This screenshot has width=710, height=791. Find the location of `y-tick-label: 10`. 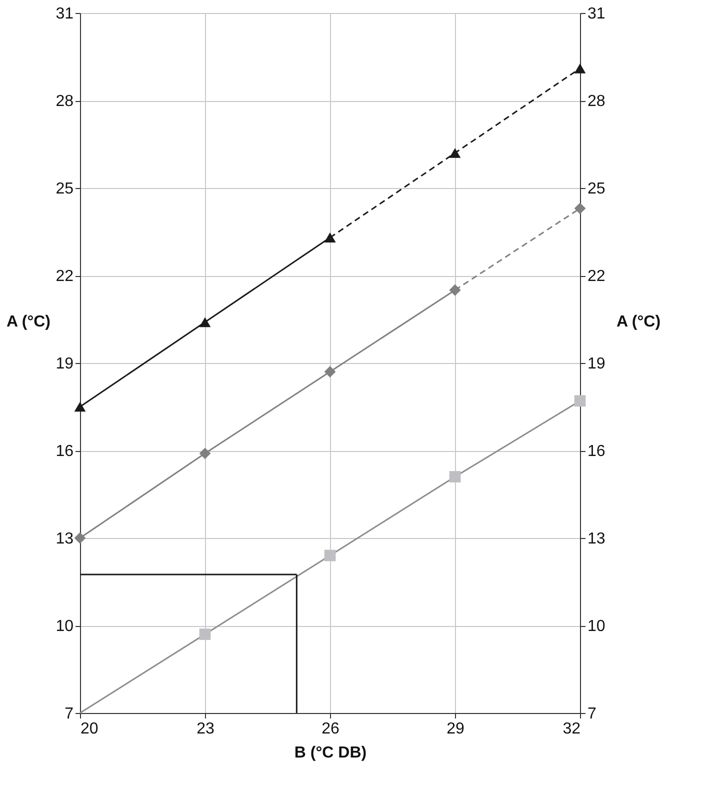

y-tick-label: 10 is located at coordinates (65, 626).